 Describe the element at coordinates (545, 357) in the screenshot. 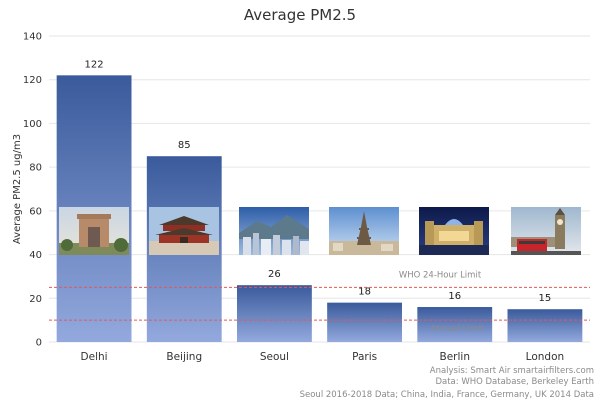

I see `x-tick-label: London` at that location.